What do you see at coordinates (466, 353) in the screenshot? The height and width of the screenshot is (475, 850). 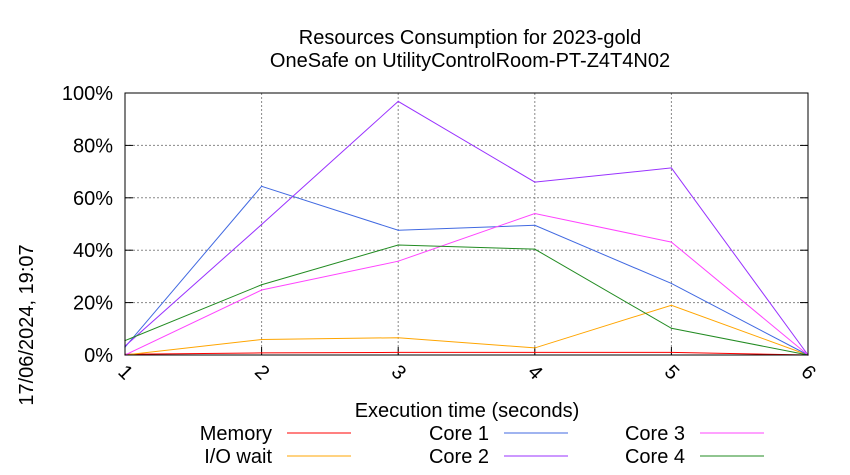 I see `series-line-memory` at bounding box center [466, 353].